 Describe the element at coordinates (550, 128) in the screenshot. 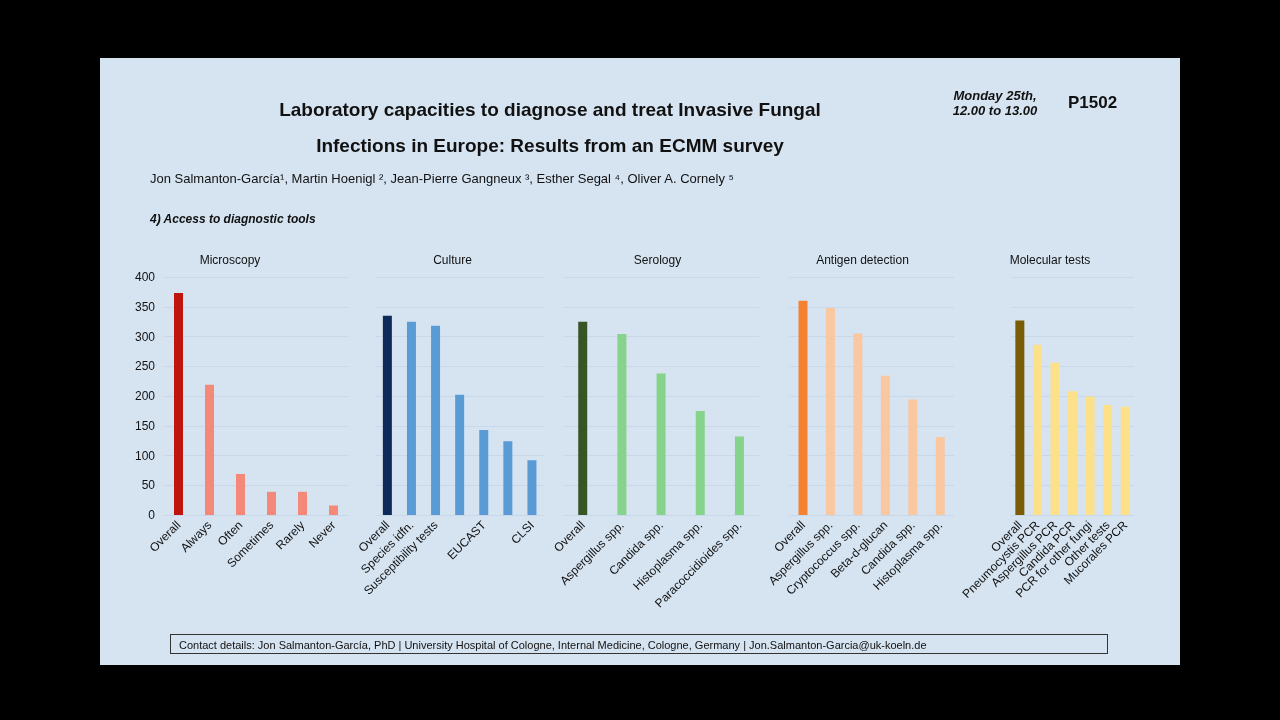

I see `text: Laboratory capacities to diagnose and treat Invasive Fungal Infections in Europe: Results from an ECMM survey` at that location.